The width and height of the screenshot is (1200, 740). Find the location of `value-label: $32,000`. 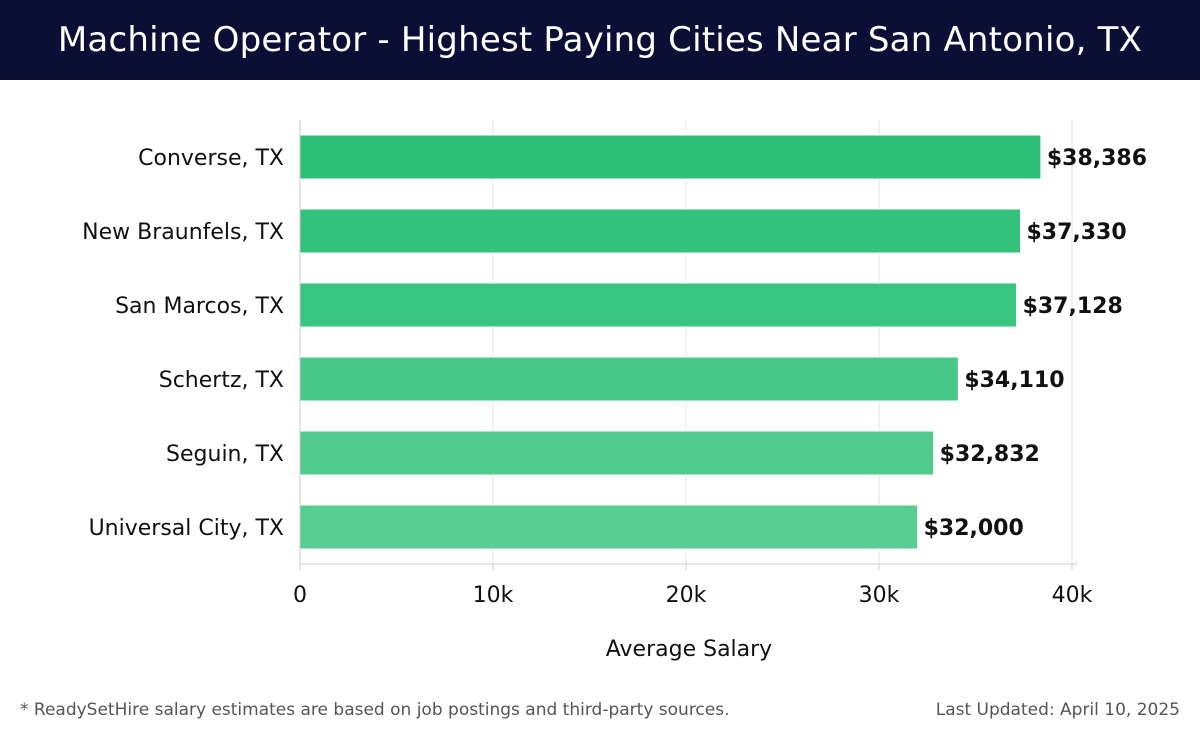

value-label: $32,000 is located at coordinates (974, 528).